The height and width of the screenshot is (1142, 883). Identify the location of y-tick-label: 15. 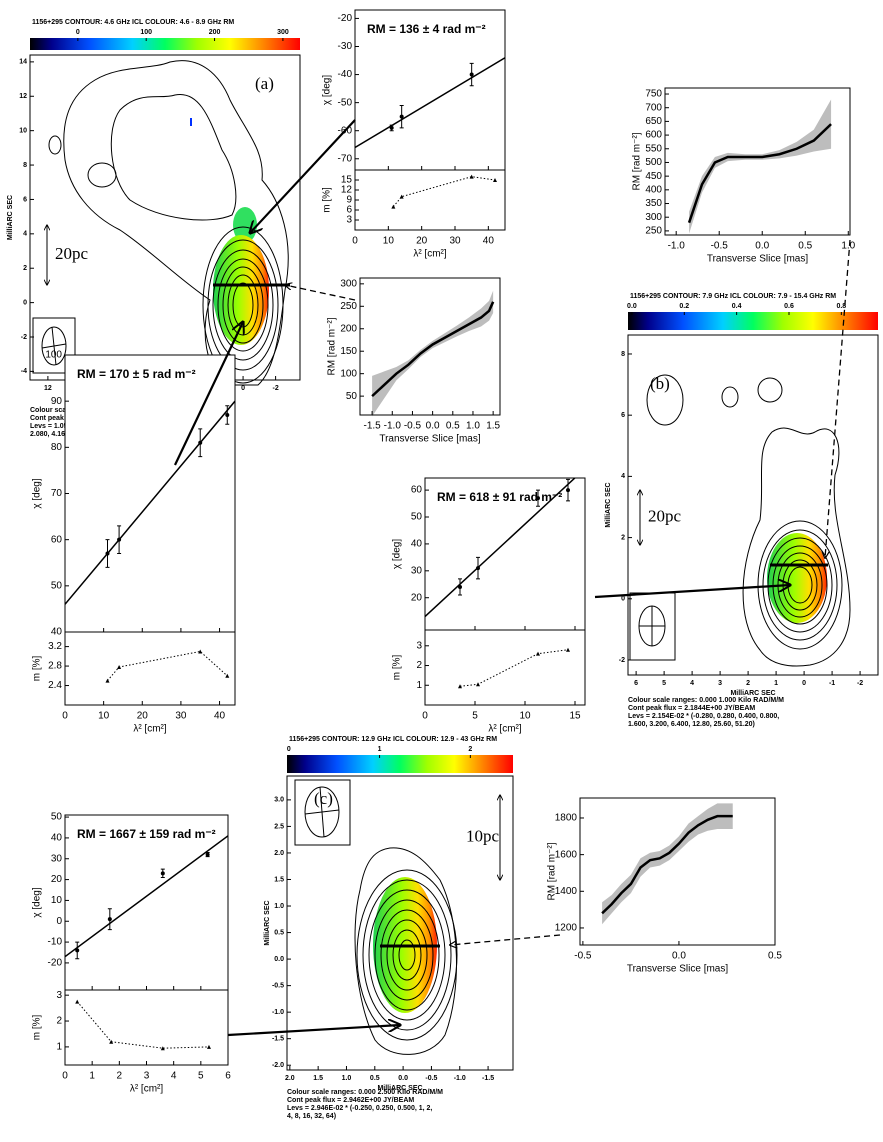
(347, 180).